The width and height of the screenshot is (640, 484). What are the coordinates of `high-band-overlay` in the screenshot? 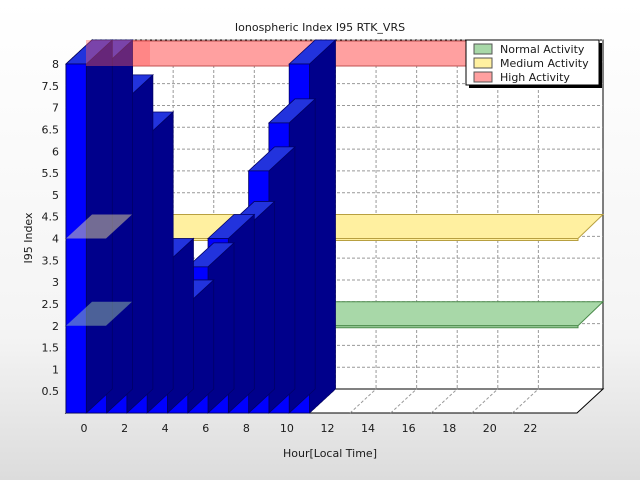 It's located at (118, 53).